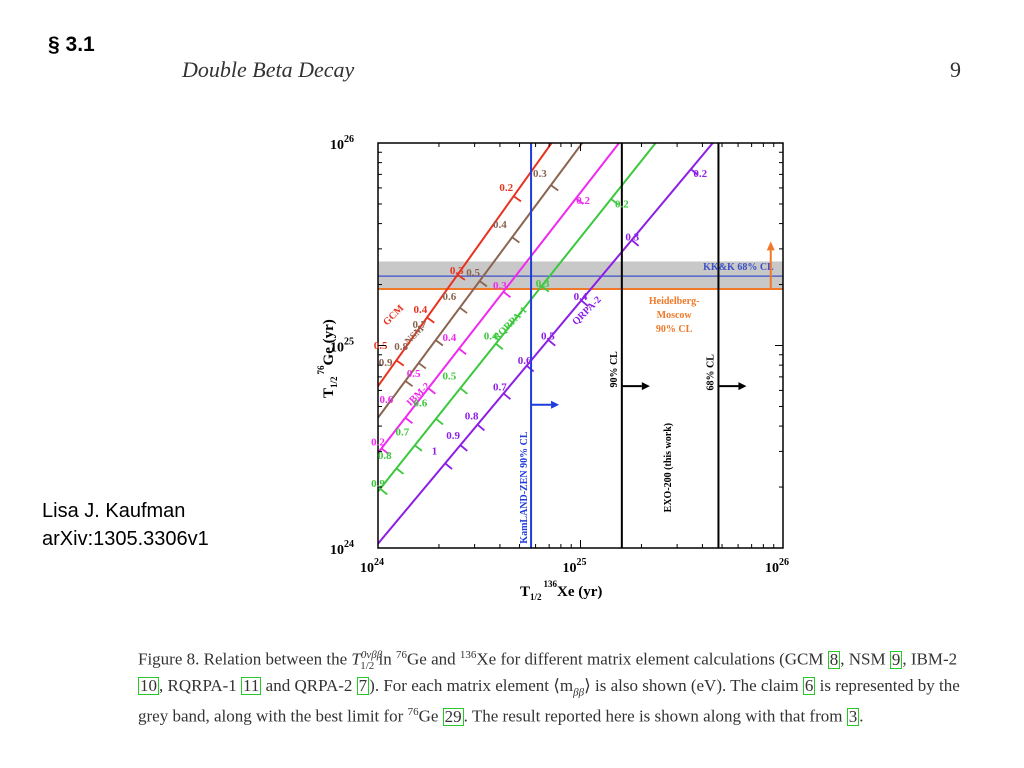 This screenshot has height=768, width=1024. I want to click on exo-200-result-label: EXO-200 (this work), so click(668, 467).